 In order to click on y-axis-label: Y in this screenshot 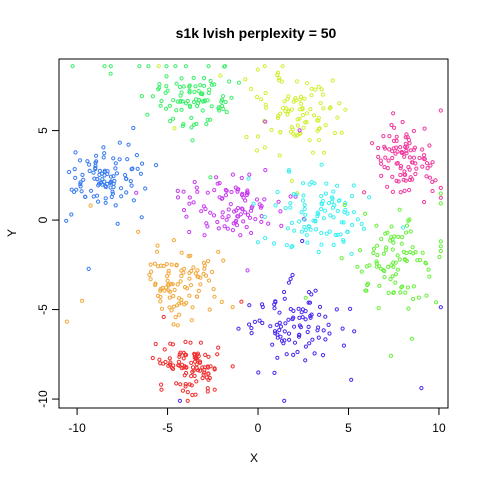, I will do `click(12, 233)`.